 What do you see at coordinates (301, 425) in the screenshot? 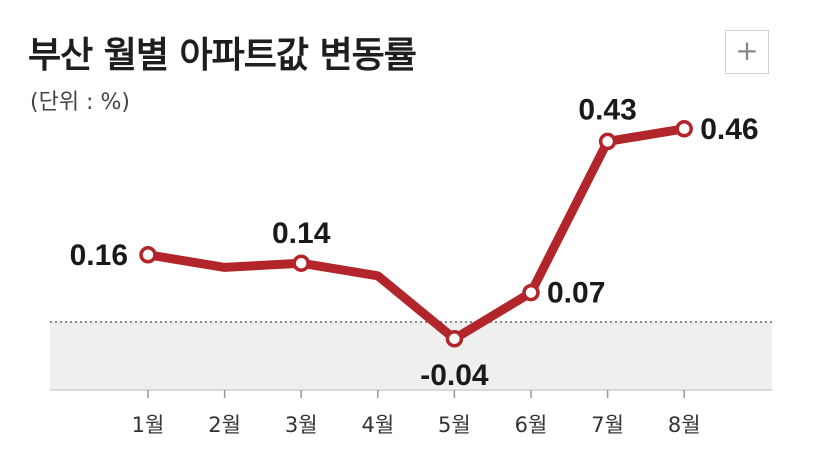
I see `x-tick-label: 3월` at bounding box center [301, 425].